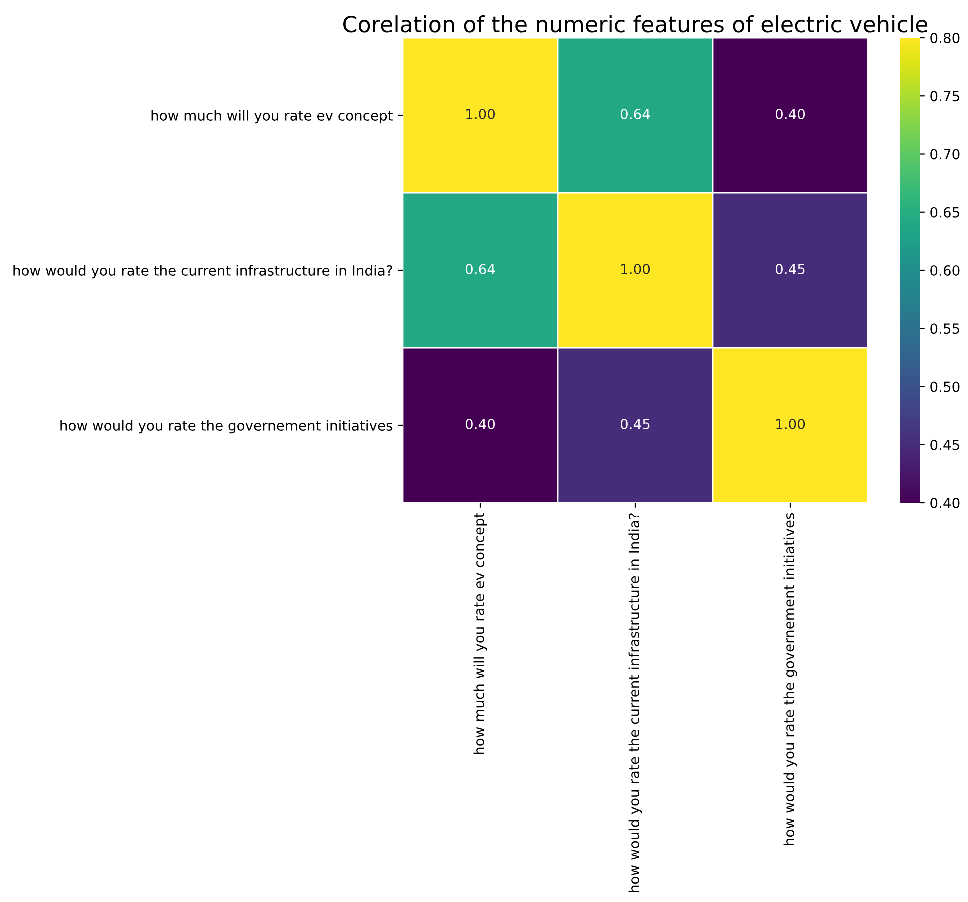 The width and height of the screenshot is (968, 902). I want to click on chart-title: Corelation of the numeric features of electric vehicle, so click(636, 24).